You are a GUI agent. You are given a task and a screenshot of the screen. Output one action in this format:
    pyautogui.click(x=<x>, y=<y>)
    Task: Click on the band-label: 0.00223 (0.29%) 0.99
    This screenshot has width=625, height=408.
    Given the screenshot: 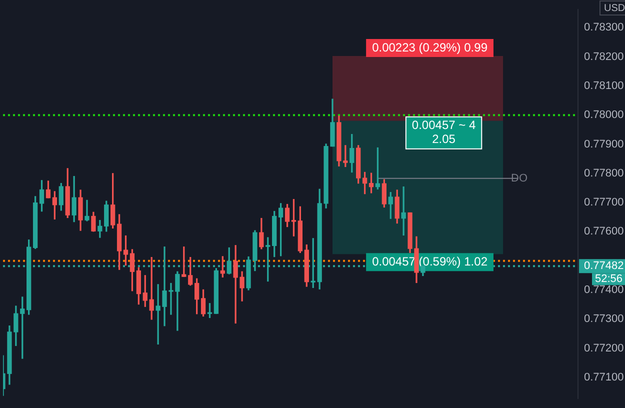 What is the action you would take?
    pyautogui.click(x=430, y=47)
    